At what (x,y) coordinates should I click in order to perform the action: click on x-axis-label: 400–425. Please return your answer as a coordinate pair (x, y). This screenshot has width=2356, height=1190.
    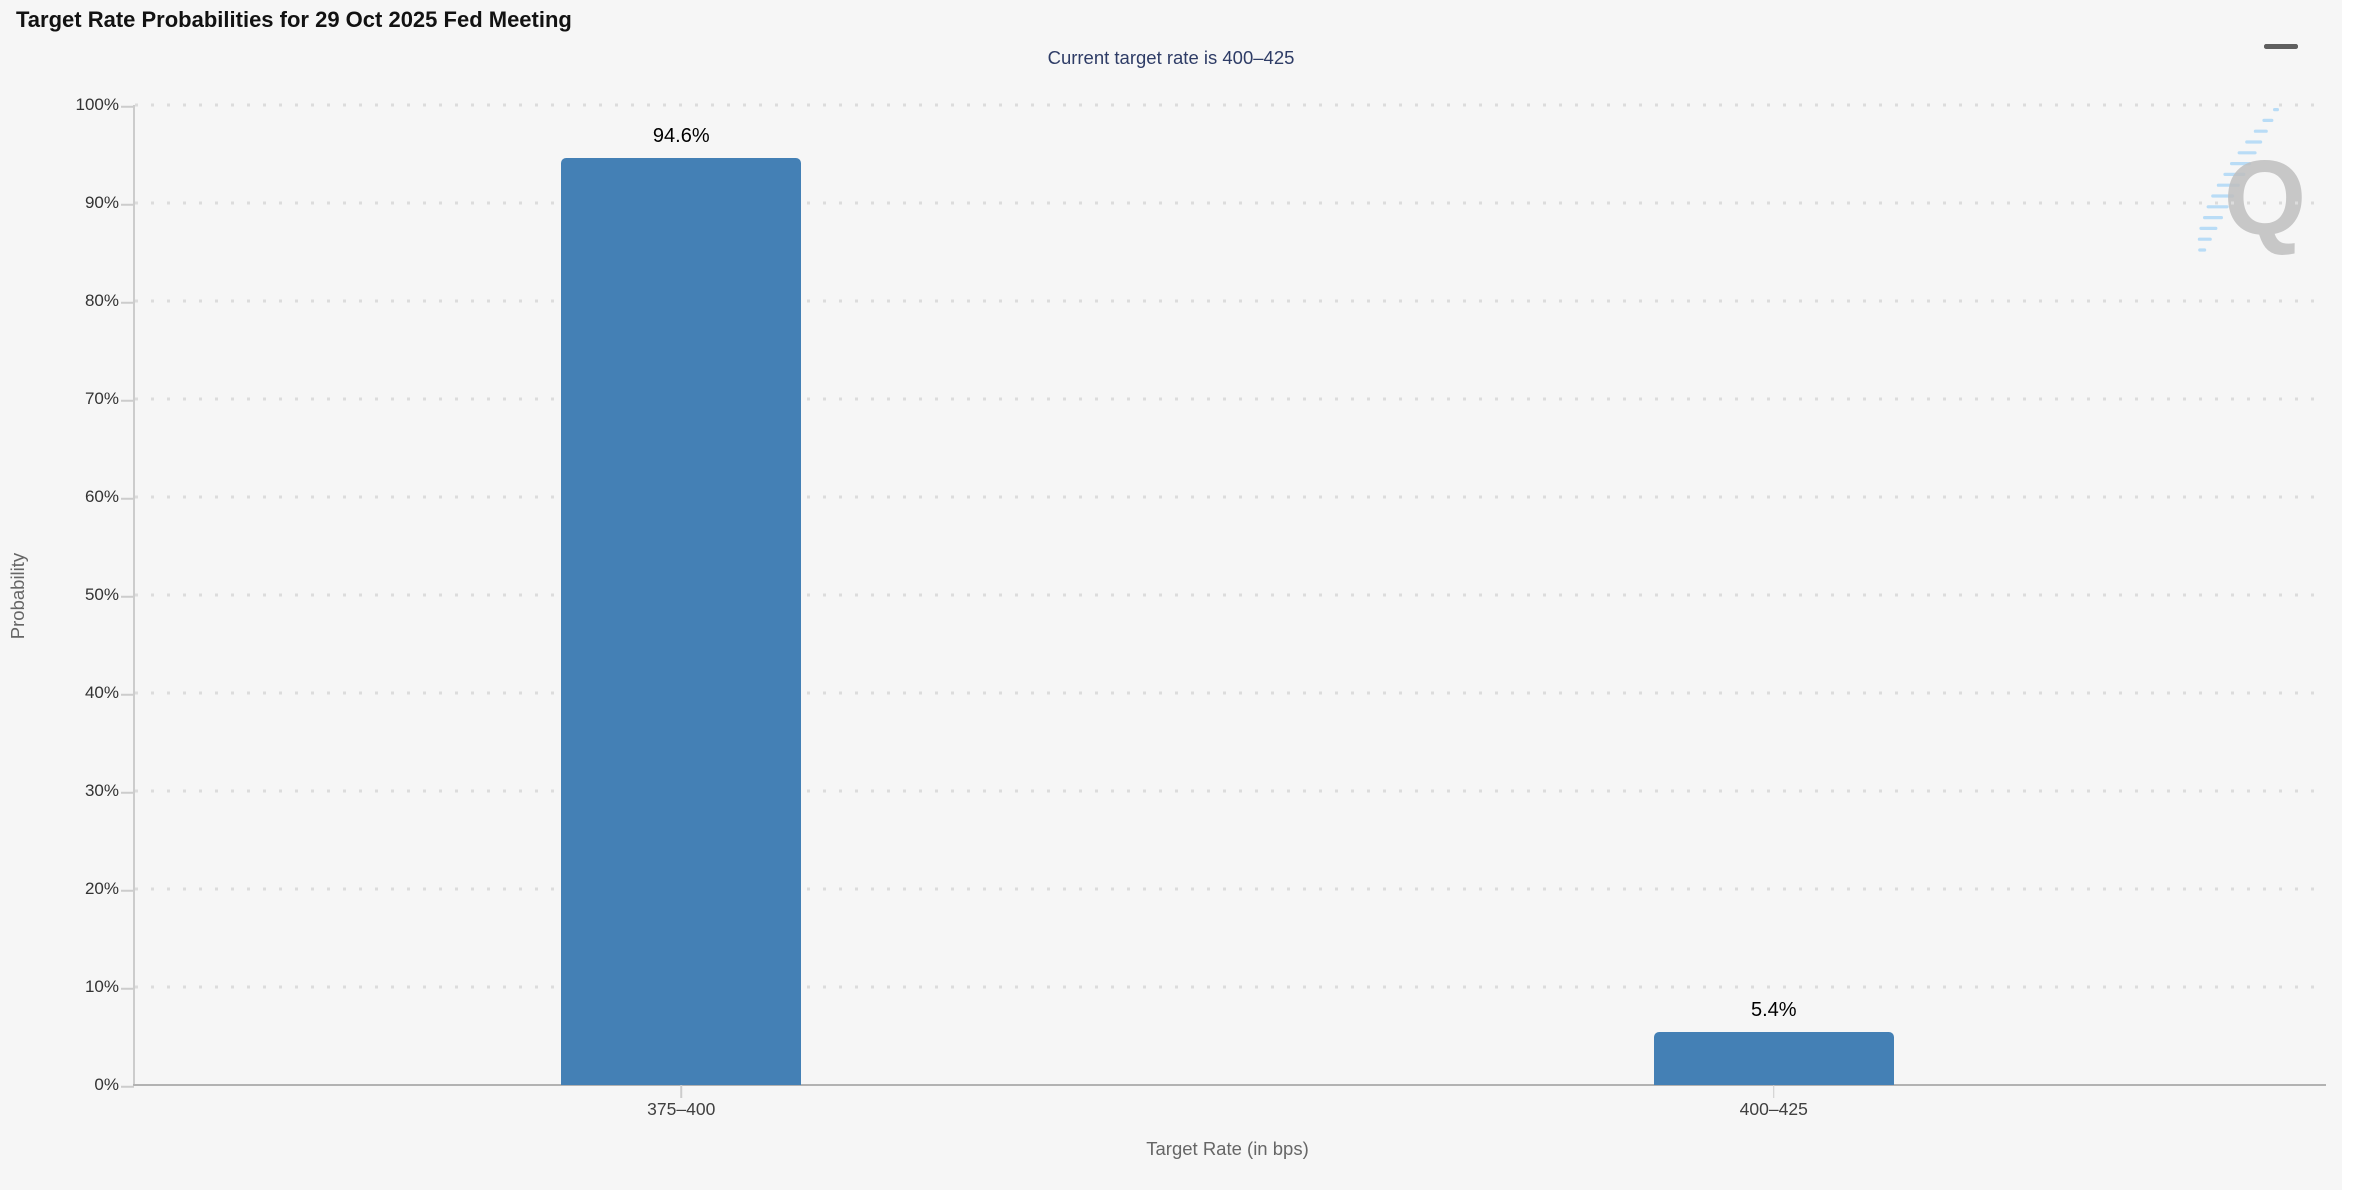
    Looking at the image, I should click on (1773, 1109).